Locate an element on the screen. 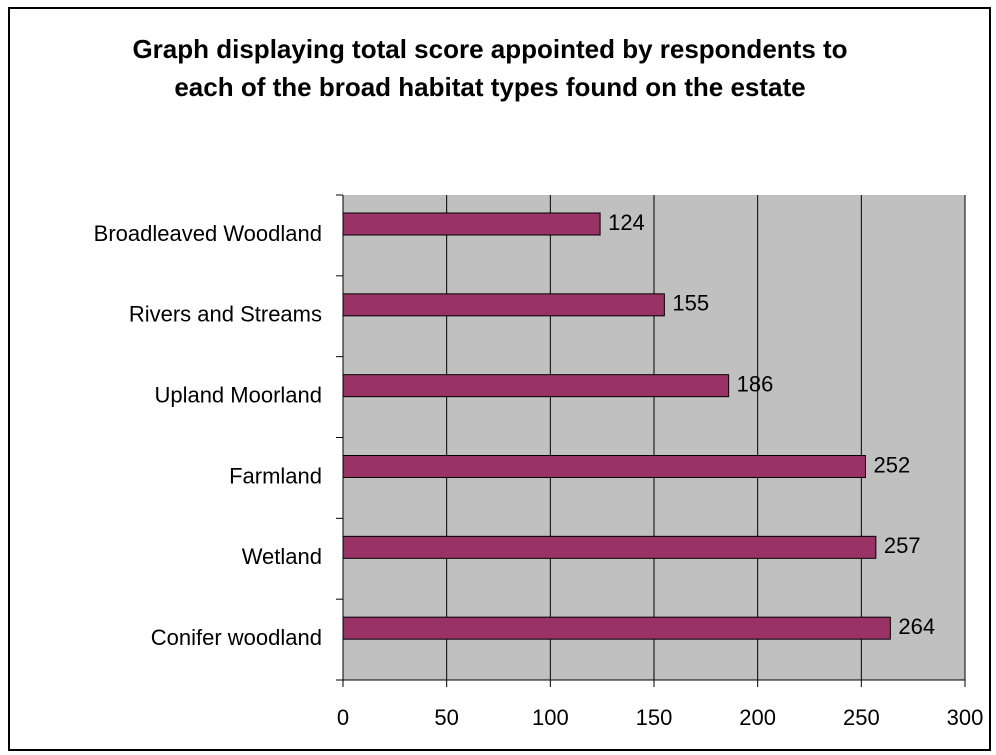 This screenshot has width=996, height=755. y-tick-label: Rivers and Streams is located at coordinates (225, 314).